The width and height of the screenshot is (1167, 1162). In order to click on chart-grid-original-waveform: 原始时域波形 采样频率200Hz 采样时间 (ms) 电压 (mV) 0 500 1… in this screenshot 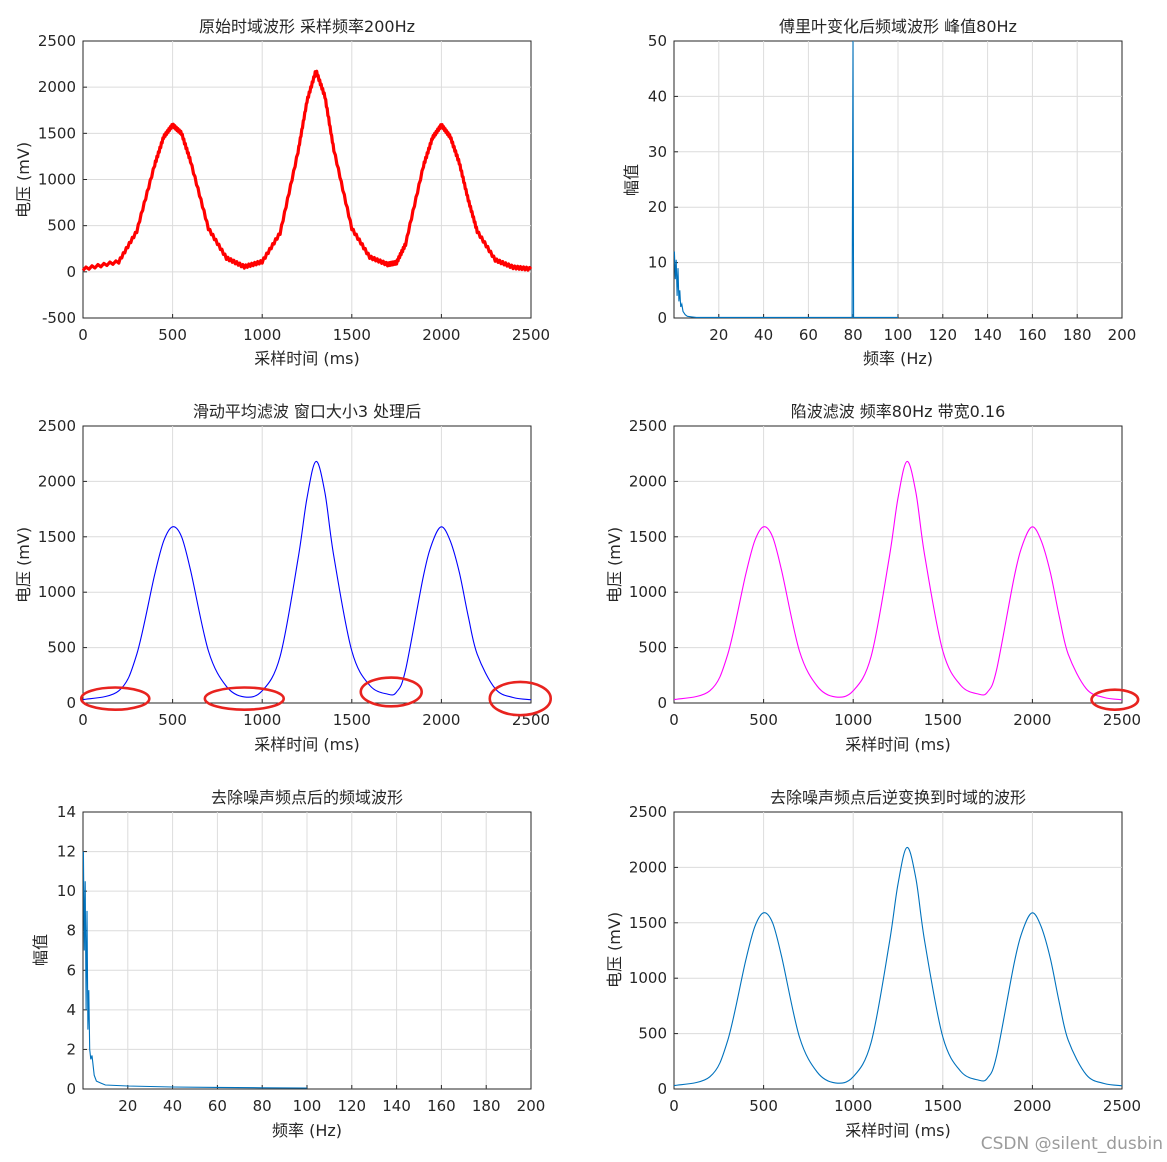, I will do `click(282, 192)`.